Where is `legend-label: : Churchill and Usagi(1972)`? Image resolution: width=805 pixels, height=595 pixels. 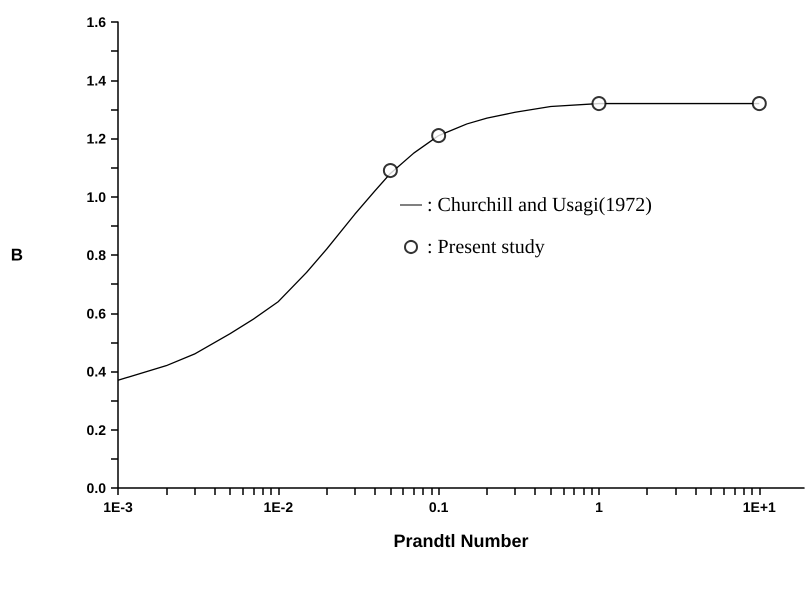 legend-label: : Churchill and Usagi(1972) is located at coordinates (539, 205).